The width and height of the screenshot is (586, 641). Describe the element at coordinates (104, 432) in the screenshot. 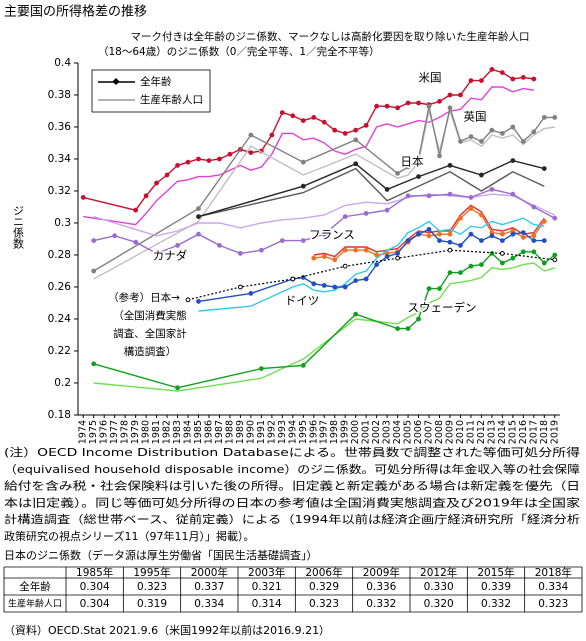

I see `x-tick-label: 1976` at that location.